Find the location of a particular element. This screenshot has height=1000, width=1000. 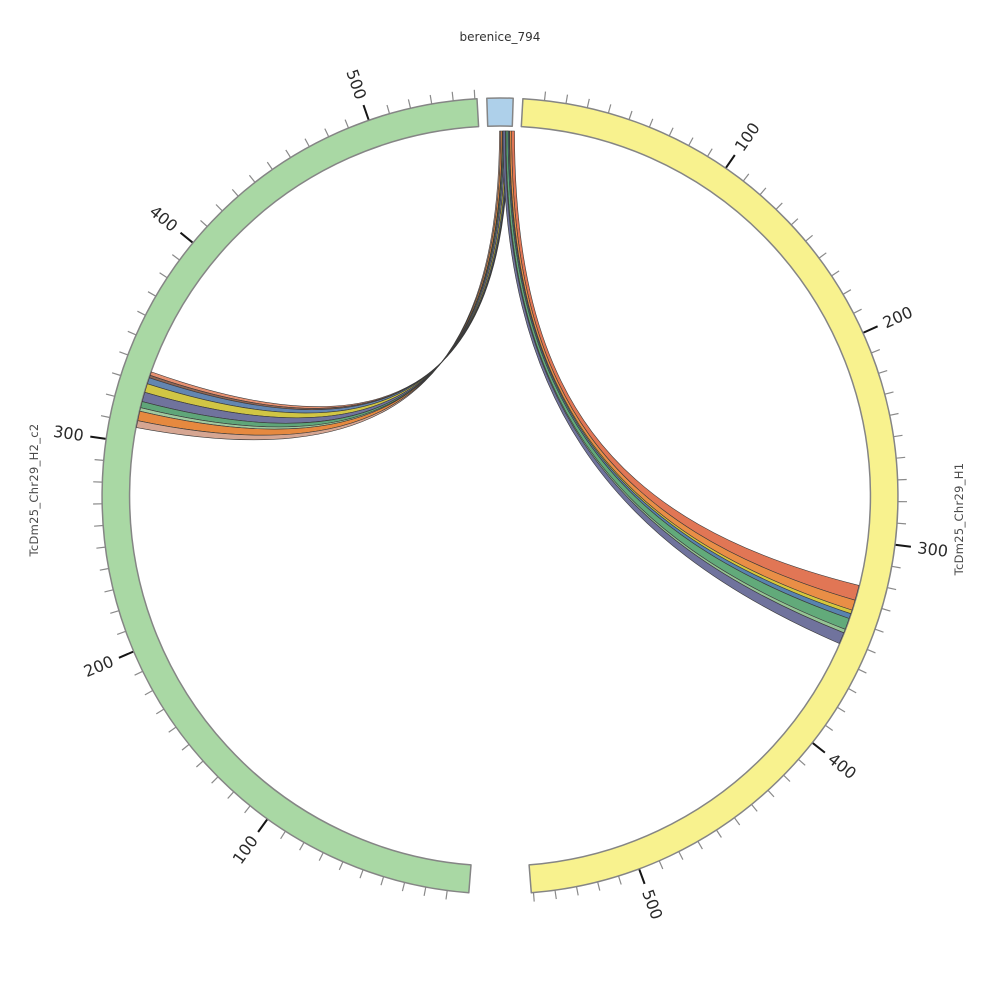

chromosome-label-h2: TcDm25_Chr29_H2_c2 is located at coordinates (34, 490).